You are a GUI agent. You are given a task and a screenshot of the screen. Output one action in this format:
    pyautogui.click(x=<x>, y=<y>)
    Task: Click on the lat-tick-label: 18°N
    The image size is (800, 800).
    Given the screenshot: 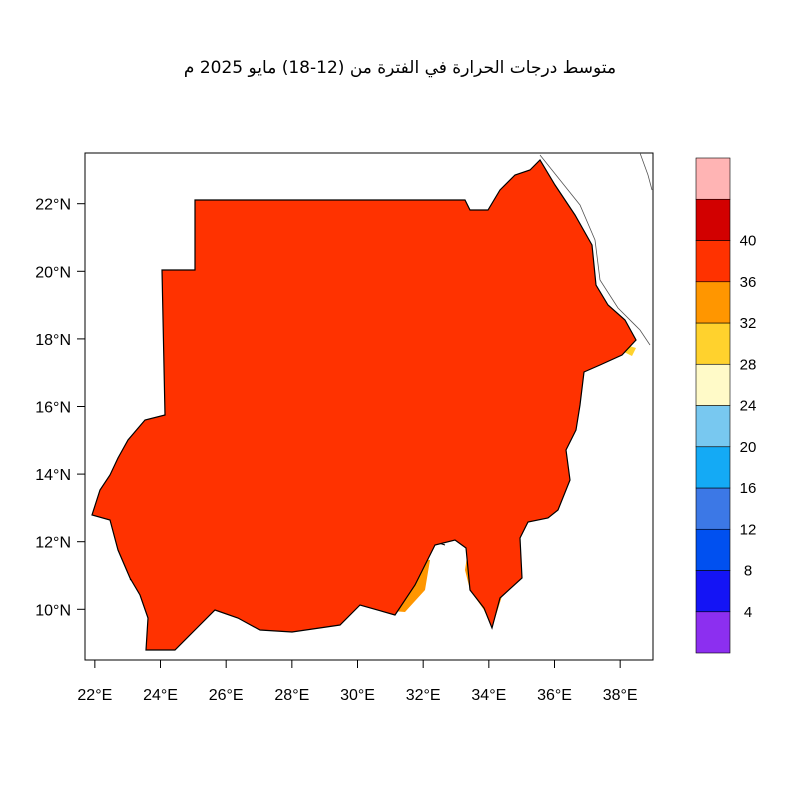 What is the action you would take?
    pyautogui.click(x=53, y=340)
    